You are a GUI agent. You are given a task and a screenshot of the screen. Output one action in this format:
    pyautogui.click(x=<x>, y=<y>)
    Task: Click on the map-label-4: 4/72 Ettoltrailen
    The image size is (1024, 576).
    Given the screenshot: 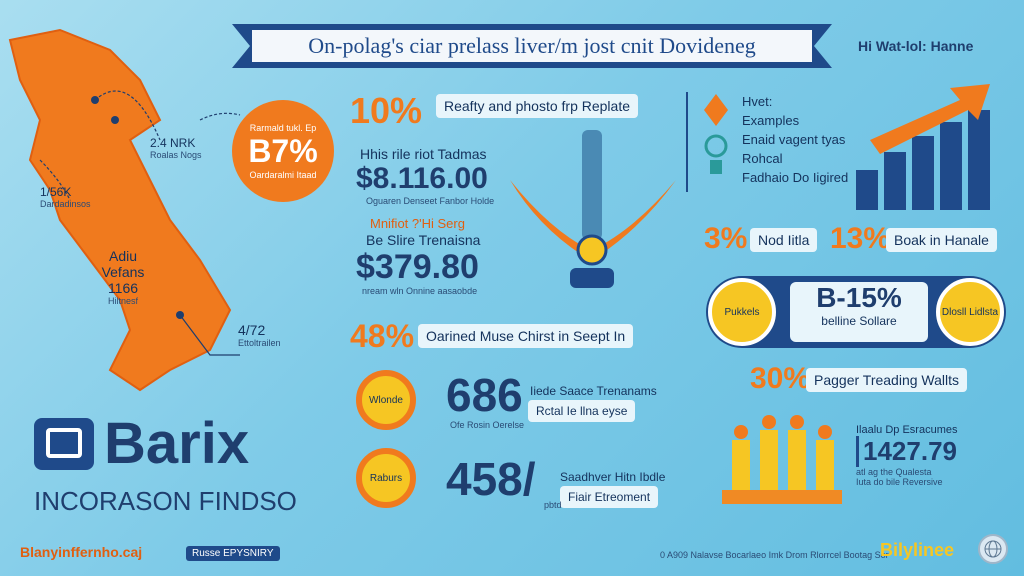 What is the action you would take?
    pyautogui.click(x=259, y=335)
    